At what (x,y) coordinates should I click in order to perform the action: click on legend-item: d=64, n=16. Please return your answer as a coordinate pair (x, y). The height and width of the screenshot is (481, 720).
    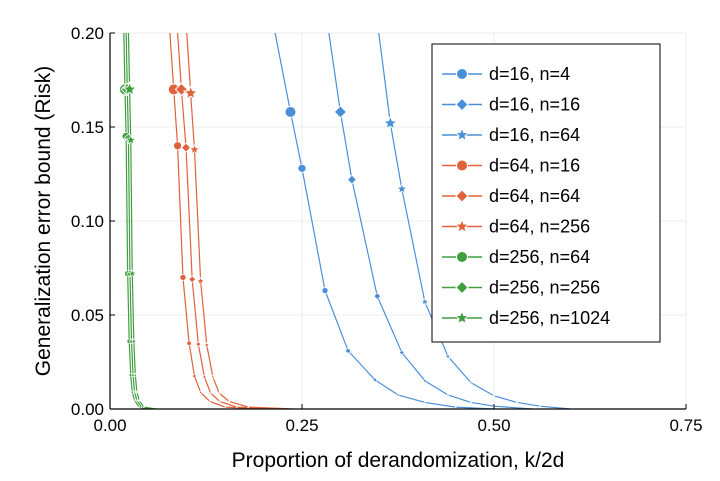
    Looking at the image, I should click on (511, 166).